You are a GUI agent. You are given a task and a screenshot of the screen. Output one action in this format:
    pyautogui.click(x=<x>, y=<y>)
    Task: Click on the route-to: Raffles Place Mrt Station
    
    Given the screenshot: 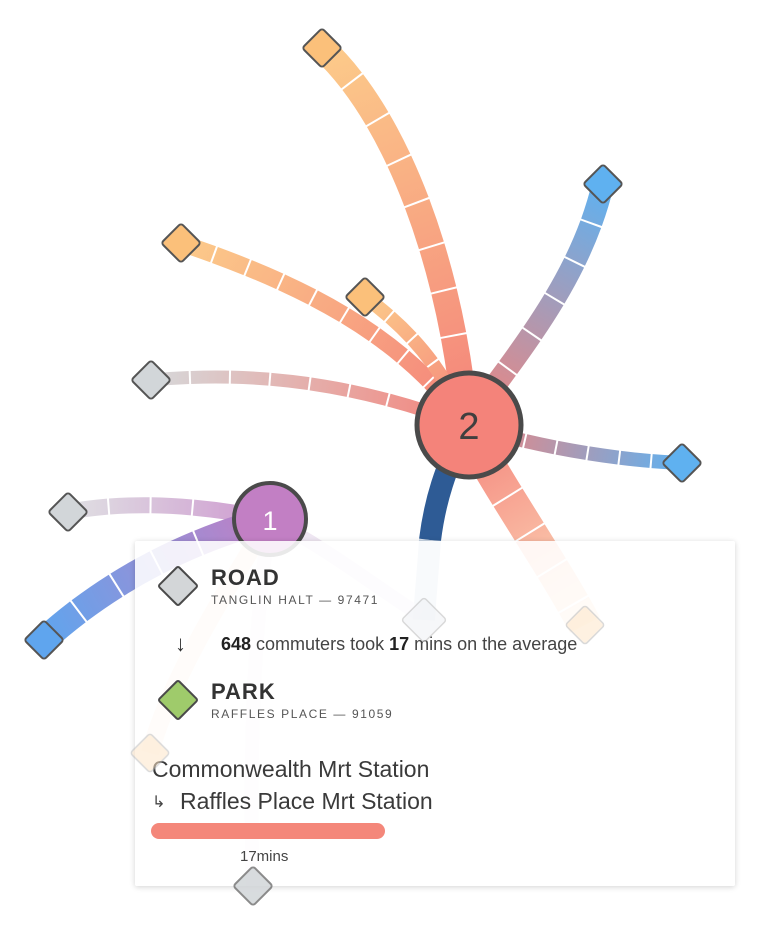 What is the action you would take?
    pyautogui.click(x=306, y=801)
    